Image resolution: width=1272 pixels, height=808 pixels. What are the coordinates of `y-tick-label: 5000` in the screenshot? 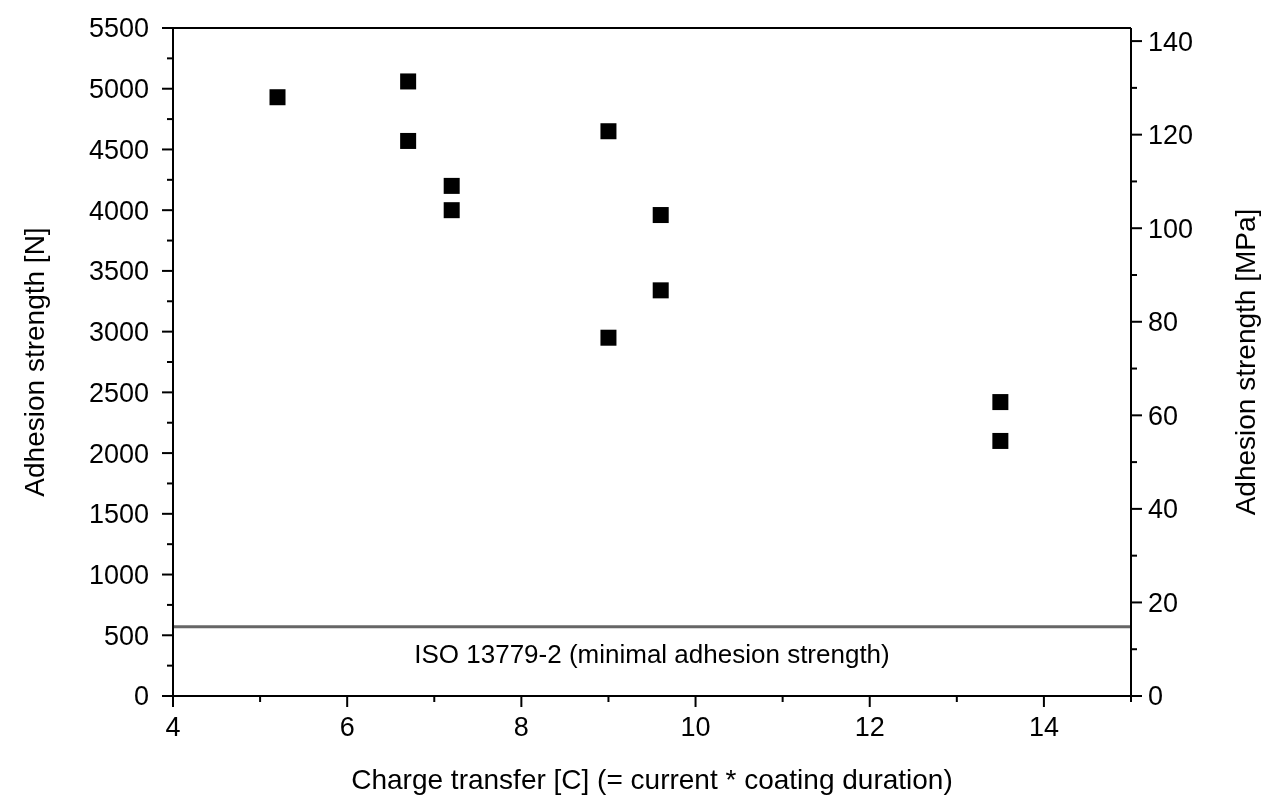 It's located at (118, 89).